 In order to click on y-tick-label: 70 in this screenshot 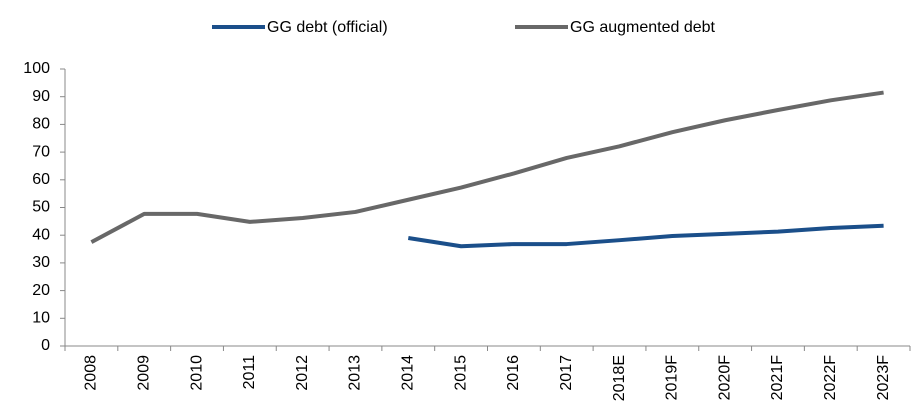, I will do `click(41, 151)`.